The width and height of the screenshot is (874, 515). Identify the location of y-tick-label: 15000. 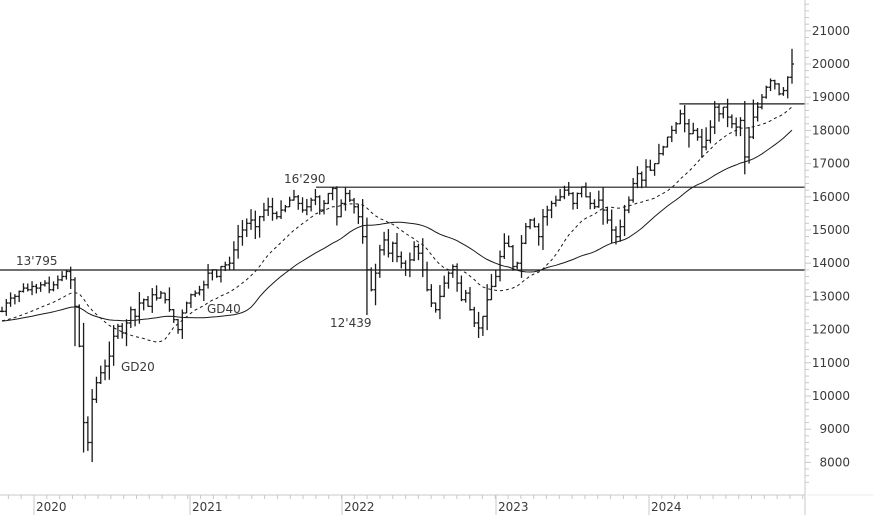
(831, 230).